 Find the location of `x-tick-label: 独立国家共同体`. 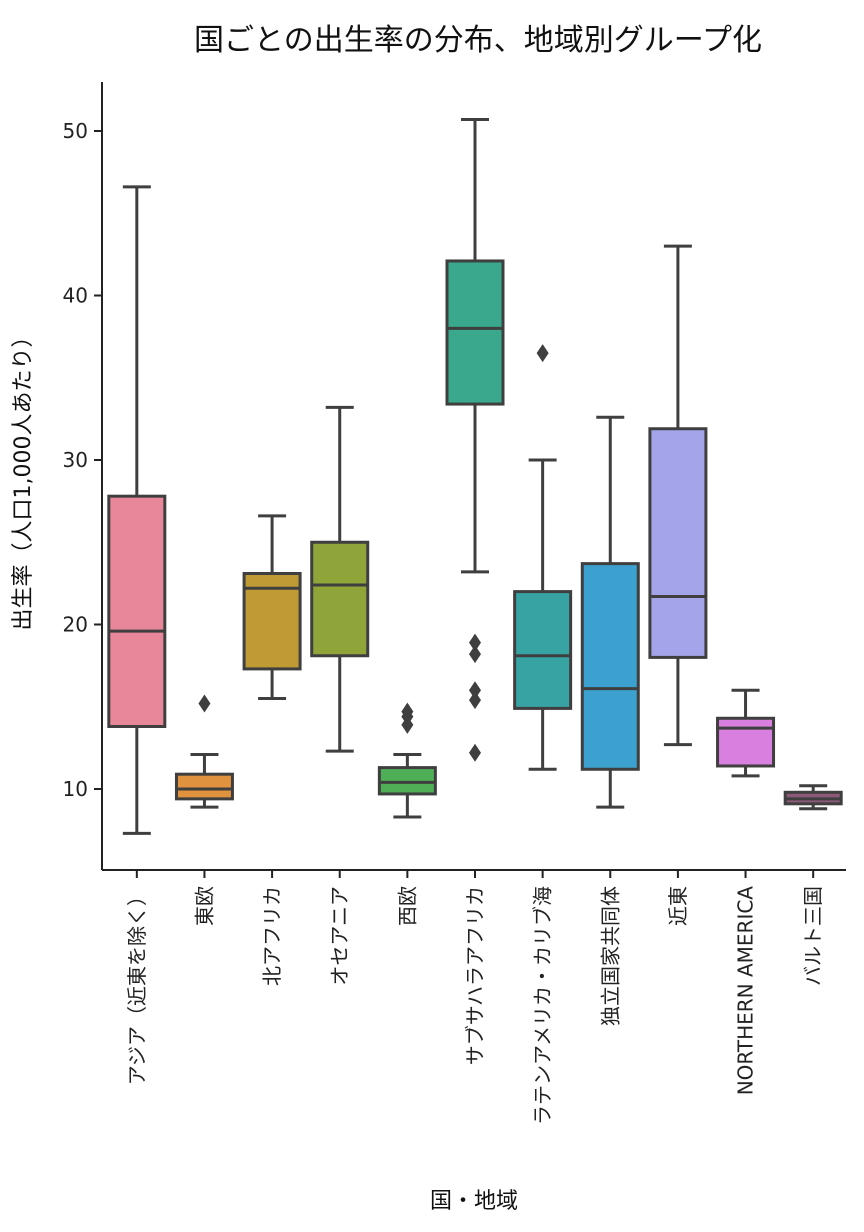

x-tick-label: 独立国家共同体 is located at coordinates (610, 956).